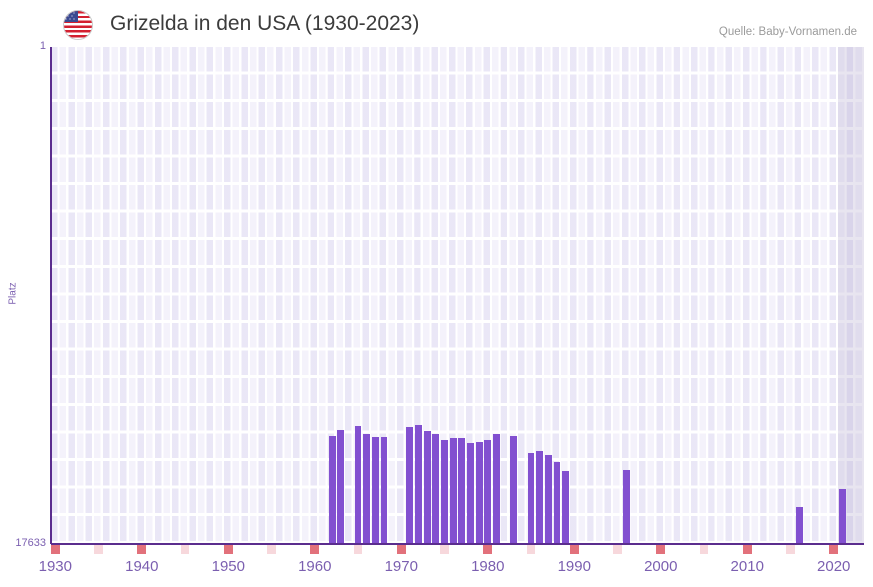 This screenshot has width=873, height=587. I want to click on x-axis-label-1950: 1950, so click(228, 566).